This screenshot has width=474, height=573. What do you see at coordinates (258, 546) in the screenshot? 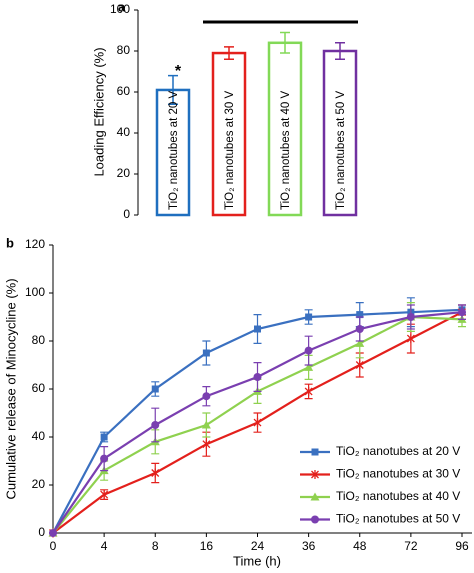
I see `x-tick-label: 24` at bounding box center [258, 546].